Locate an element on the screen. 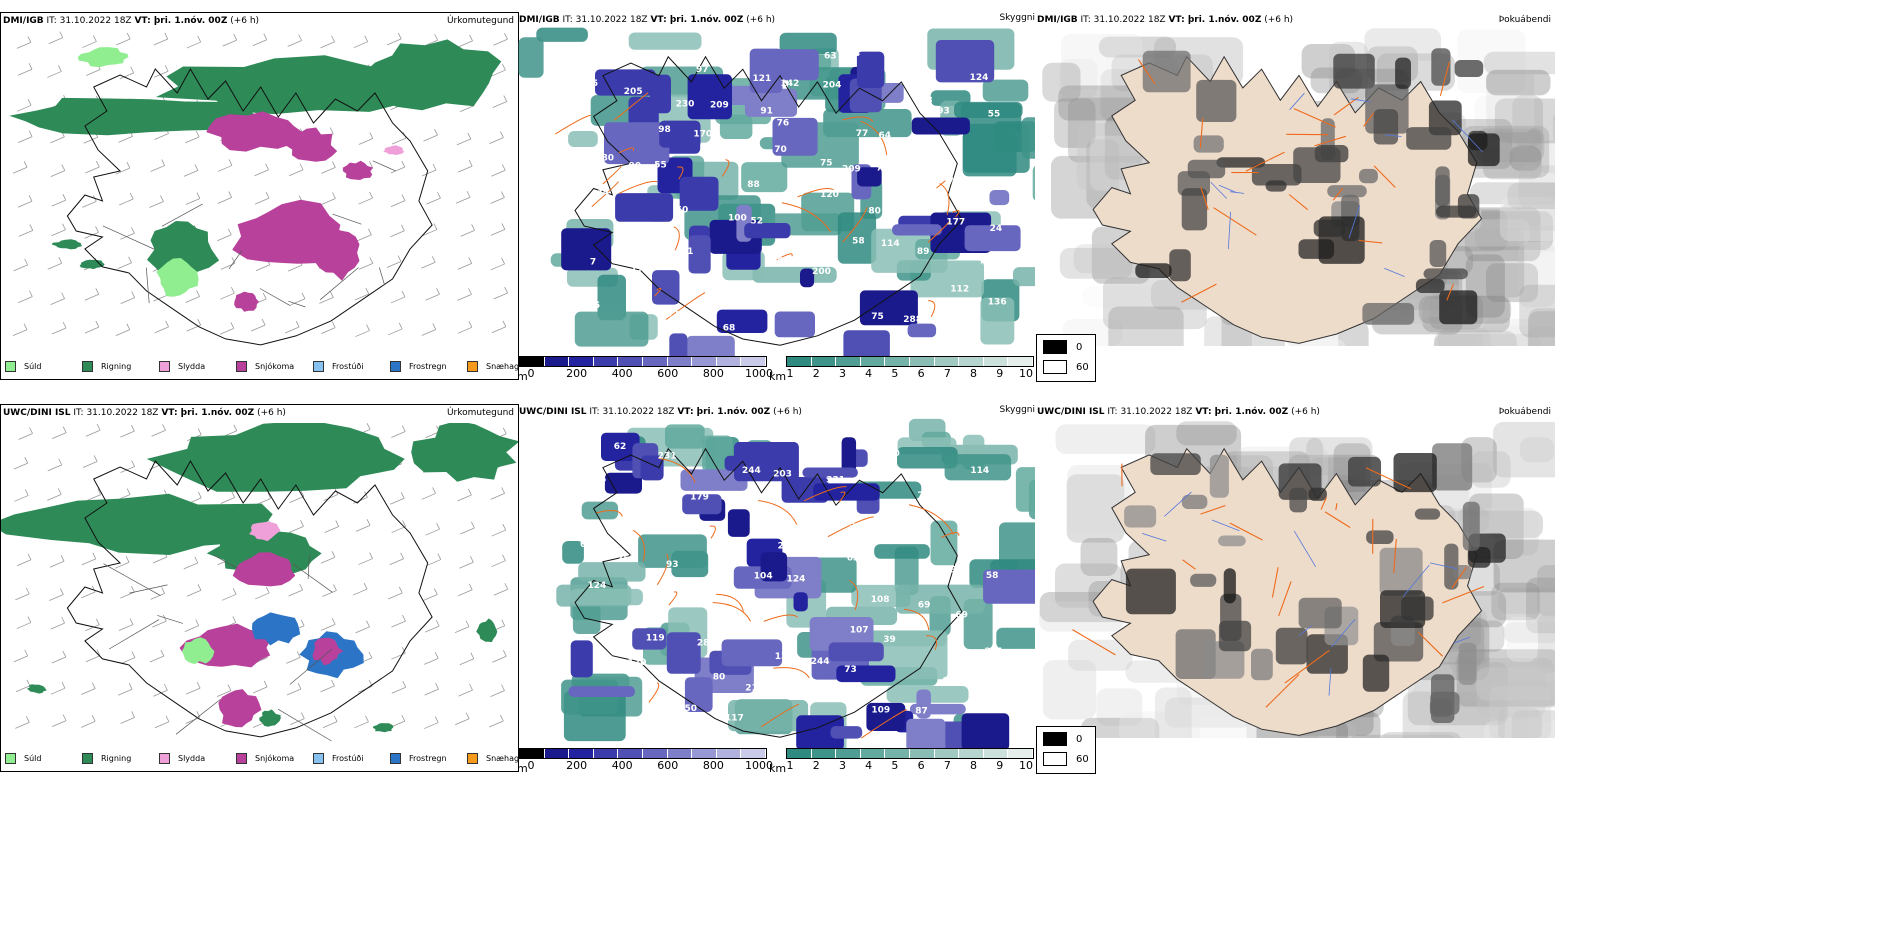  lead-time: (+6 h) is located at coordinates (243, 21).